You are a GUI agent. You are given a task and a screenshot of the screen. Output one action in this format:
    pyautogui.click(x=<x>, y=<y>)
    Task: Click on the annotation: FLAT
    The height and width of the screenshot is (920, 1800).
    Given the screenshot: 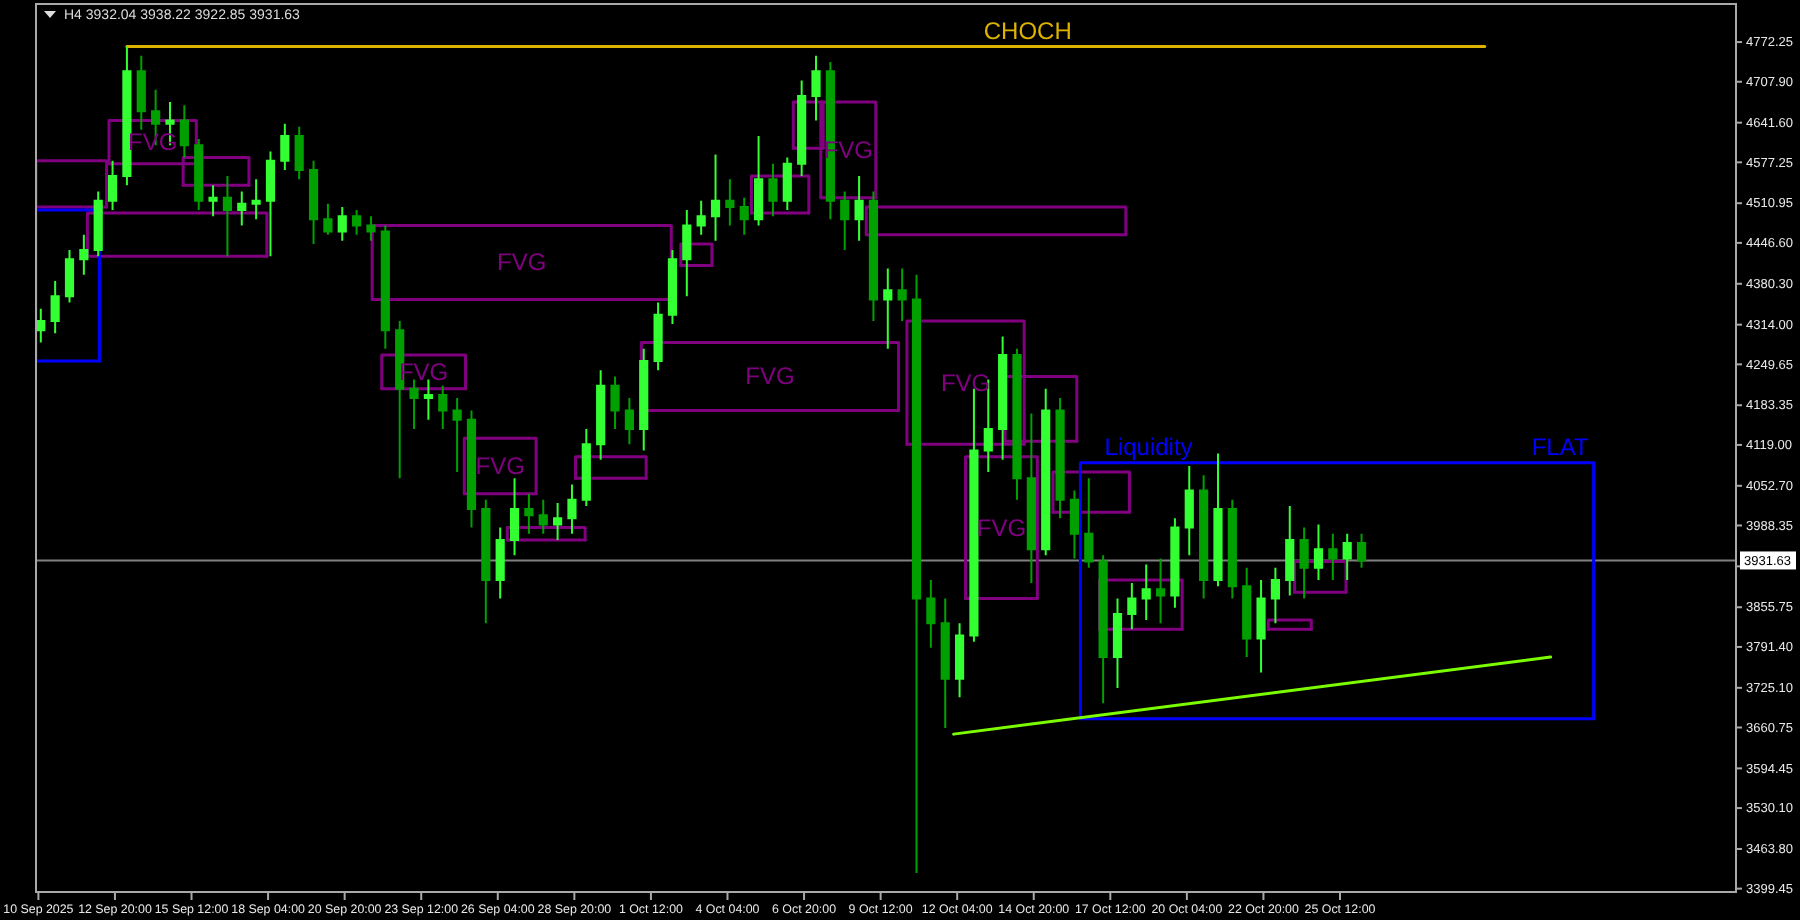 What is the action you would take?
    pyautogui.click(x=1560, y=446)
    